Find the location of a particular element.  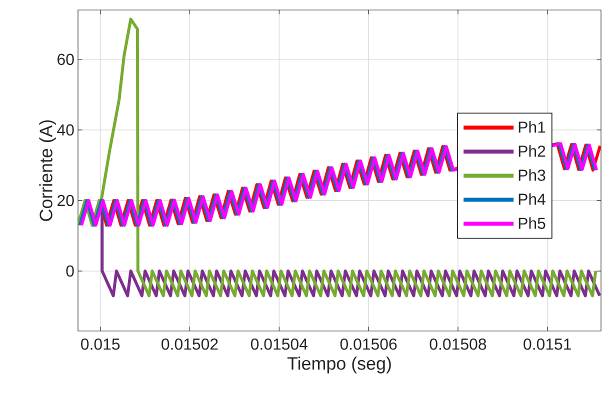

x-tick-label: 0.01506 is located at coordinates (368, 344).